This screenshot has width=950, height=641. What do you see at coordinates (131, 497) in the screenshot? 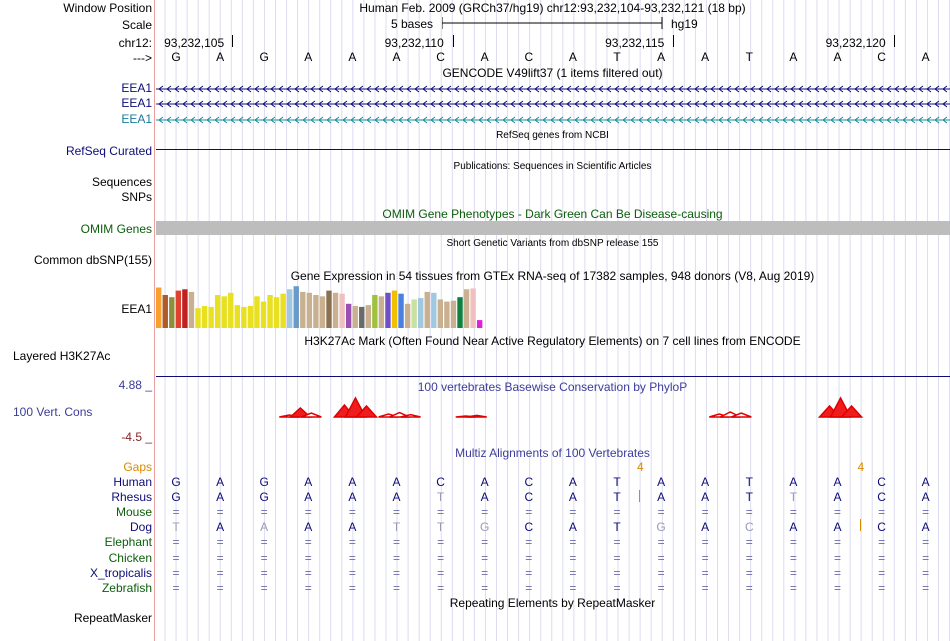
I see `species-label-rhesus: Rhesus` at bounding box center [131, 497].